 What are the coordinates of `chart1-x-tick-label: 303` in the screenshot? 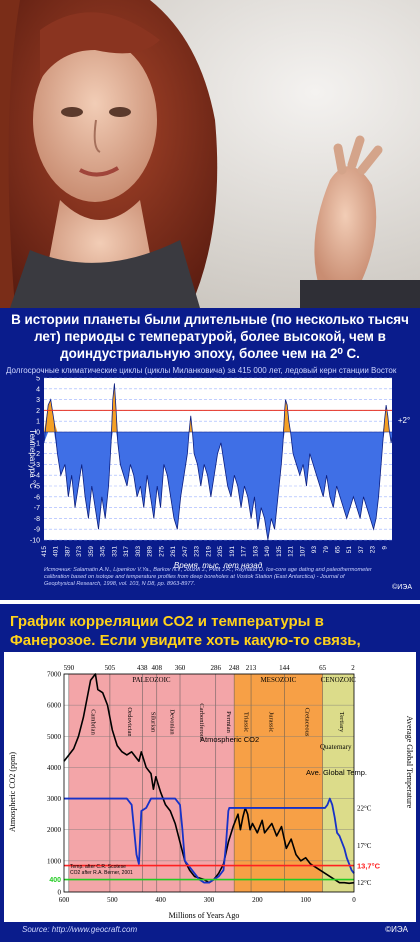 It's located at (138, 551).